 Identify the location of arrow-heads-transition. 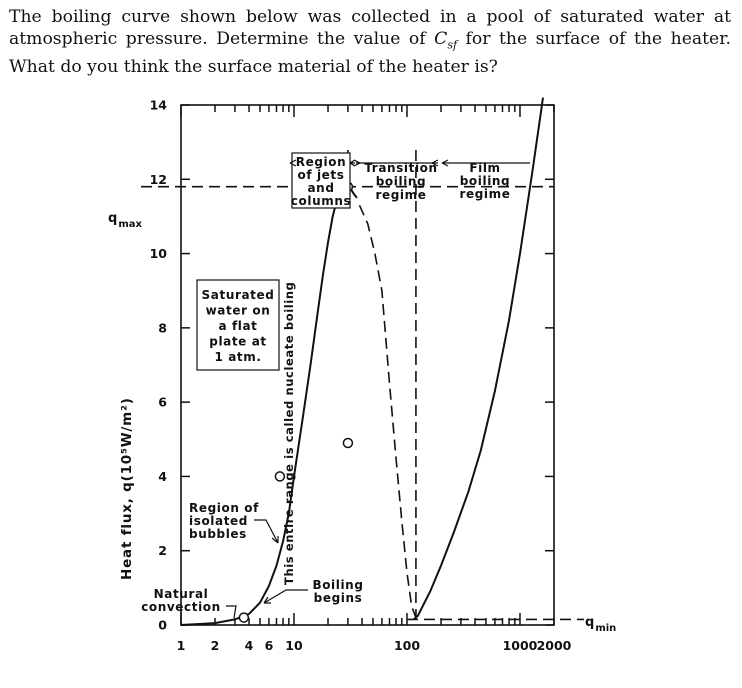
(396, 163).